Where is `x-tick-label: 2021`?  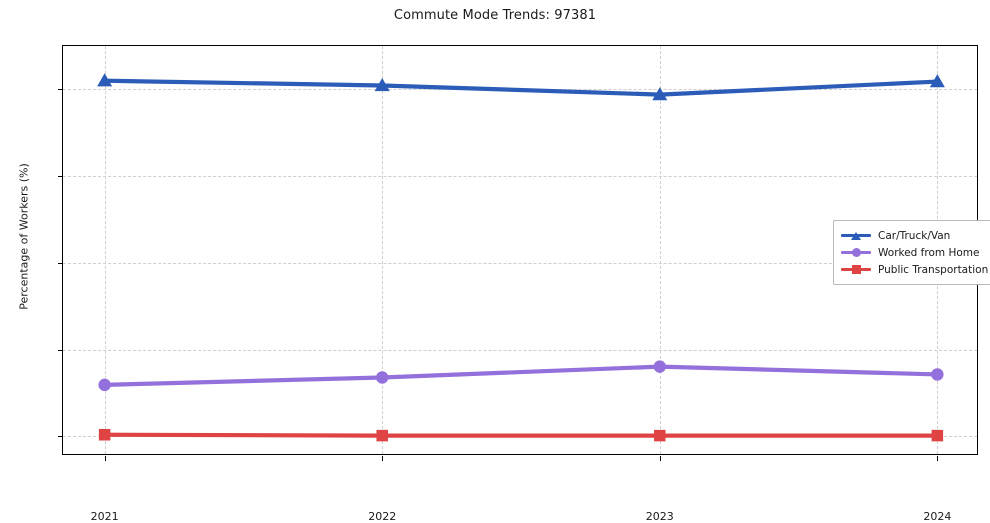
x-tick-label: 2021 is located at coordinates (104, 516).